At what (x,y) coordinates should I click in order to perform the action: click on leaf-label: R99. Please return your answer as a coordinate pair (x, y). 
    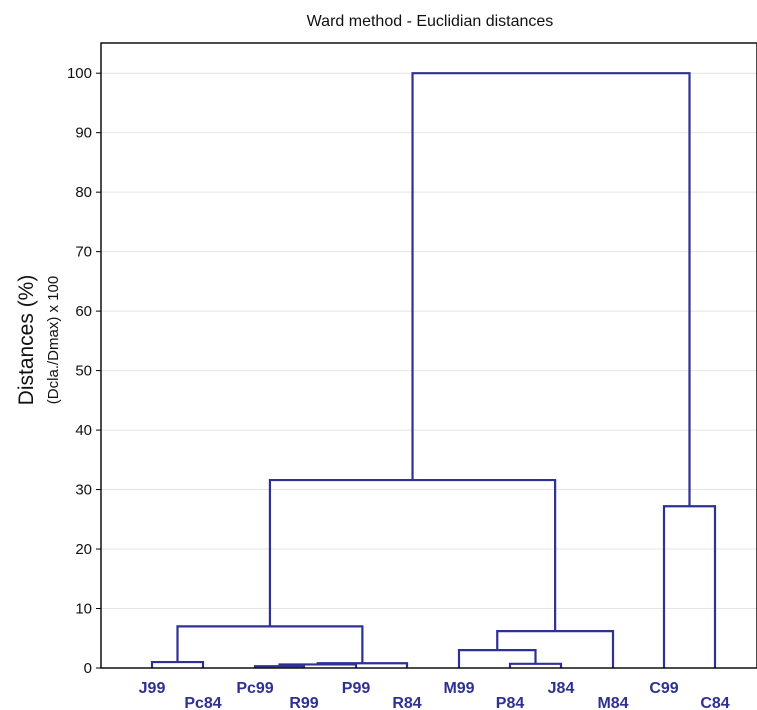
    Looking at the image, I should click on (303, 702).